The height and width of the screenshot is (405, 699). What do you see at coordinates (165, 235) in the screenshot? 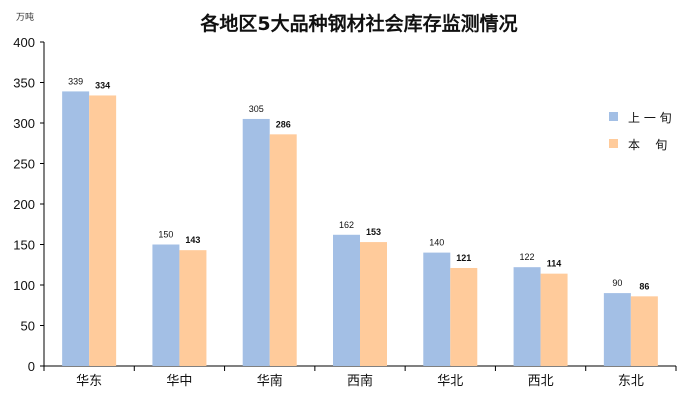
I see `data-label: 150` at bounding box center [165, 235].